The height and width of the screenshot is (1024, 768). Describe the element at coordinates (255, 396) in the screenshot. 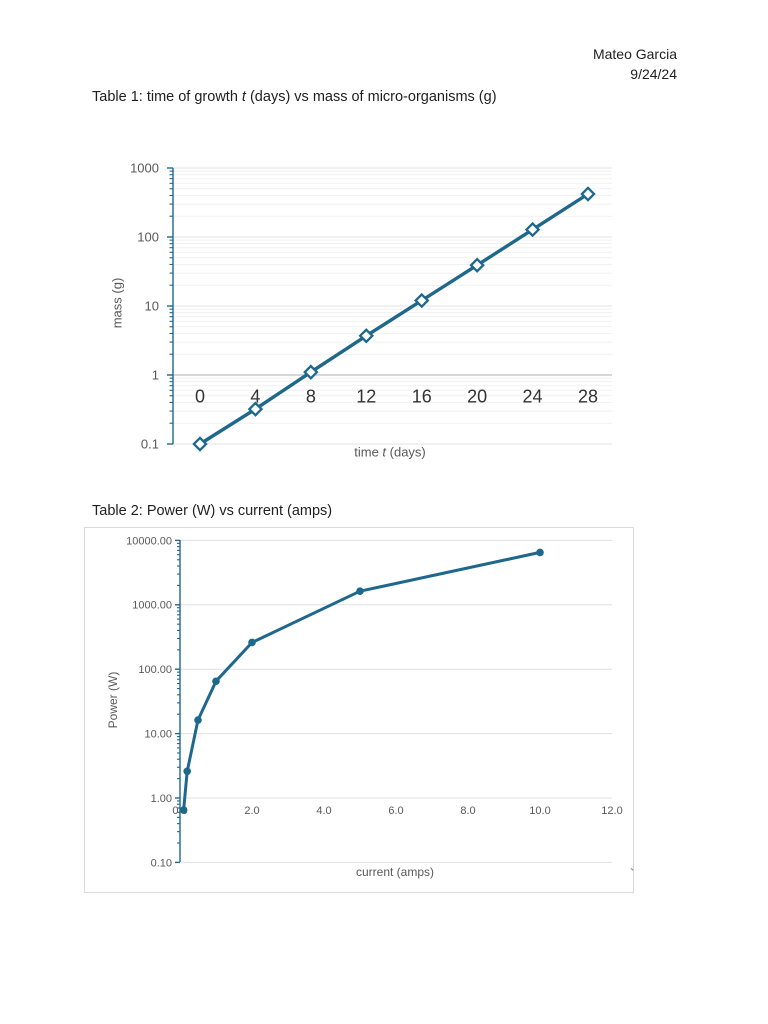

I see `x-tick-label: 4` at that location.